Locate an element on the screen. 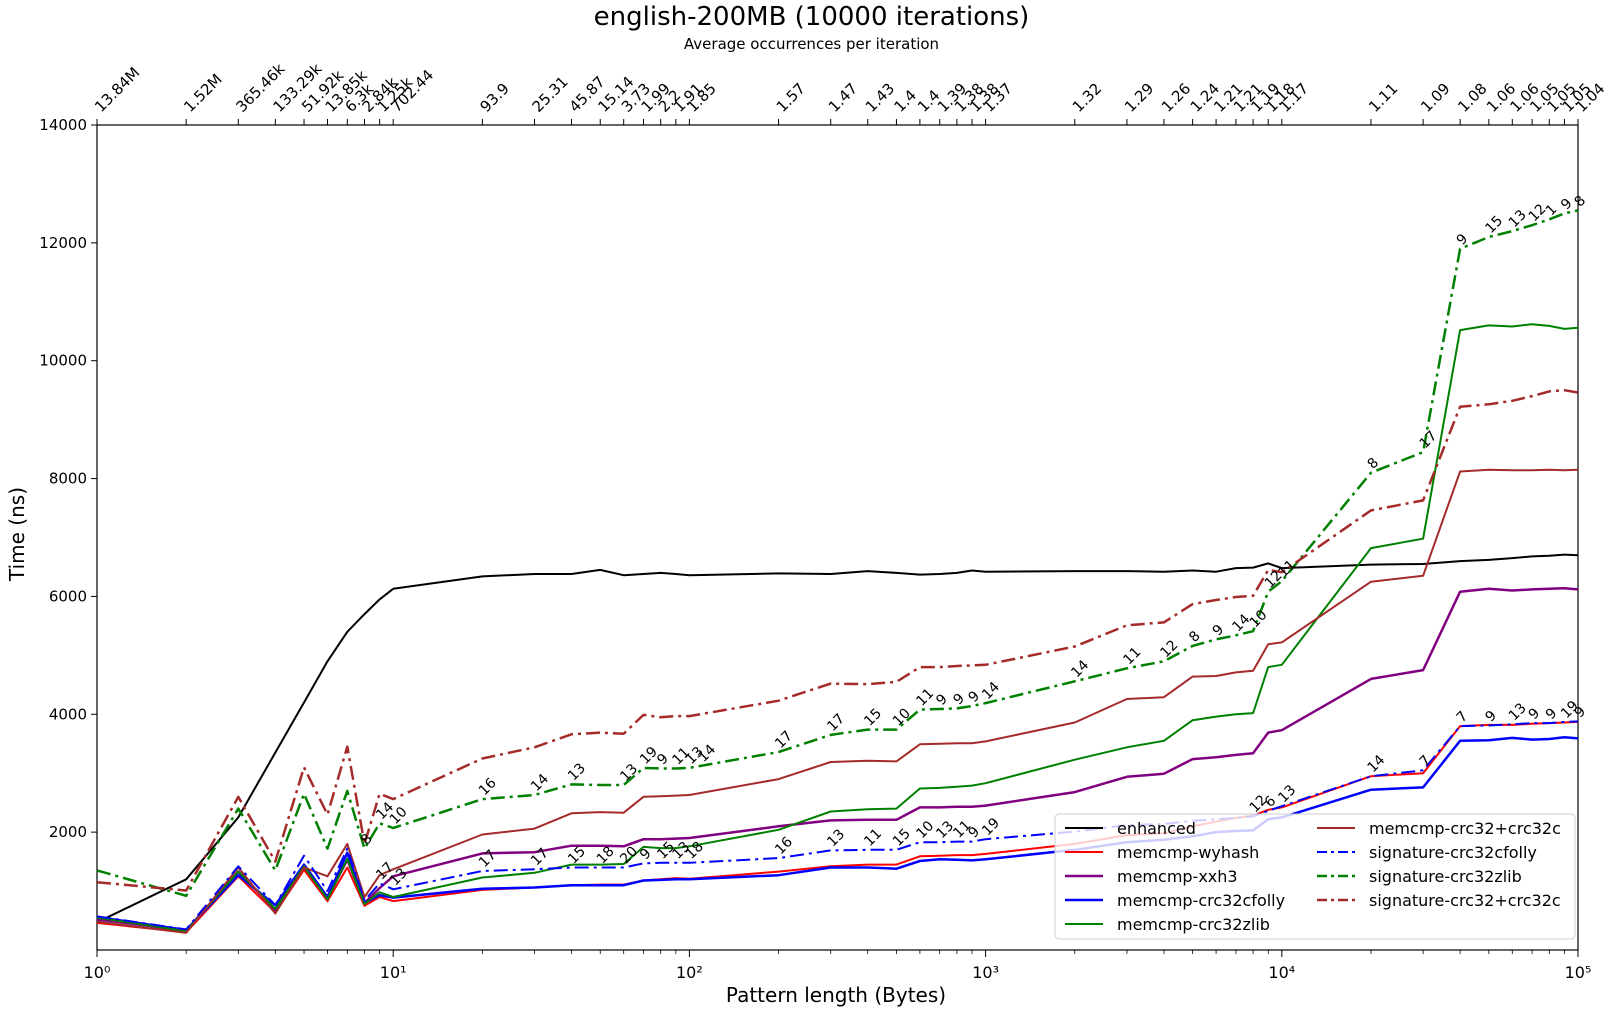 The width and height of the screenshot is (1623, 1010). x-axis-label: Pattern length (Bytes) is located at coordinates (836, 995).